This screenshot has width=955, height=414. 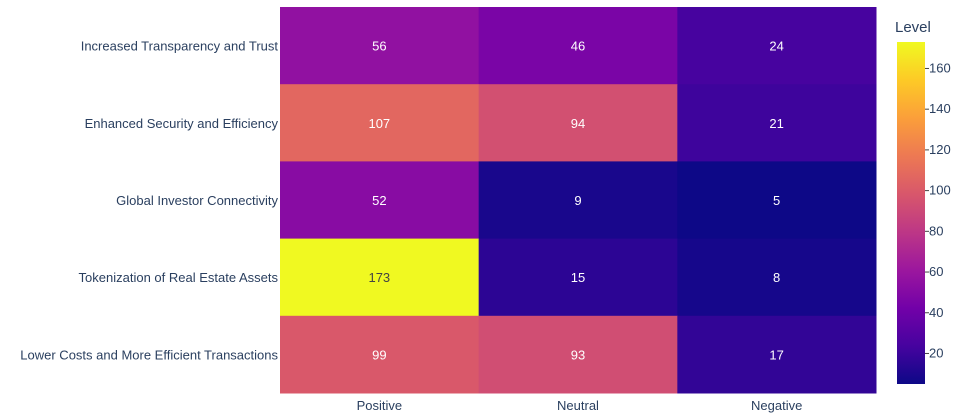 What do you see at coordinates (940, 67) in the screenshot?
I see `colorbar-tick-label: 160` at bounding box center [940, 67].